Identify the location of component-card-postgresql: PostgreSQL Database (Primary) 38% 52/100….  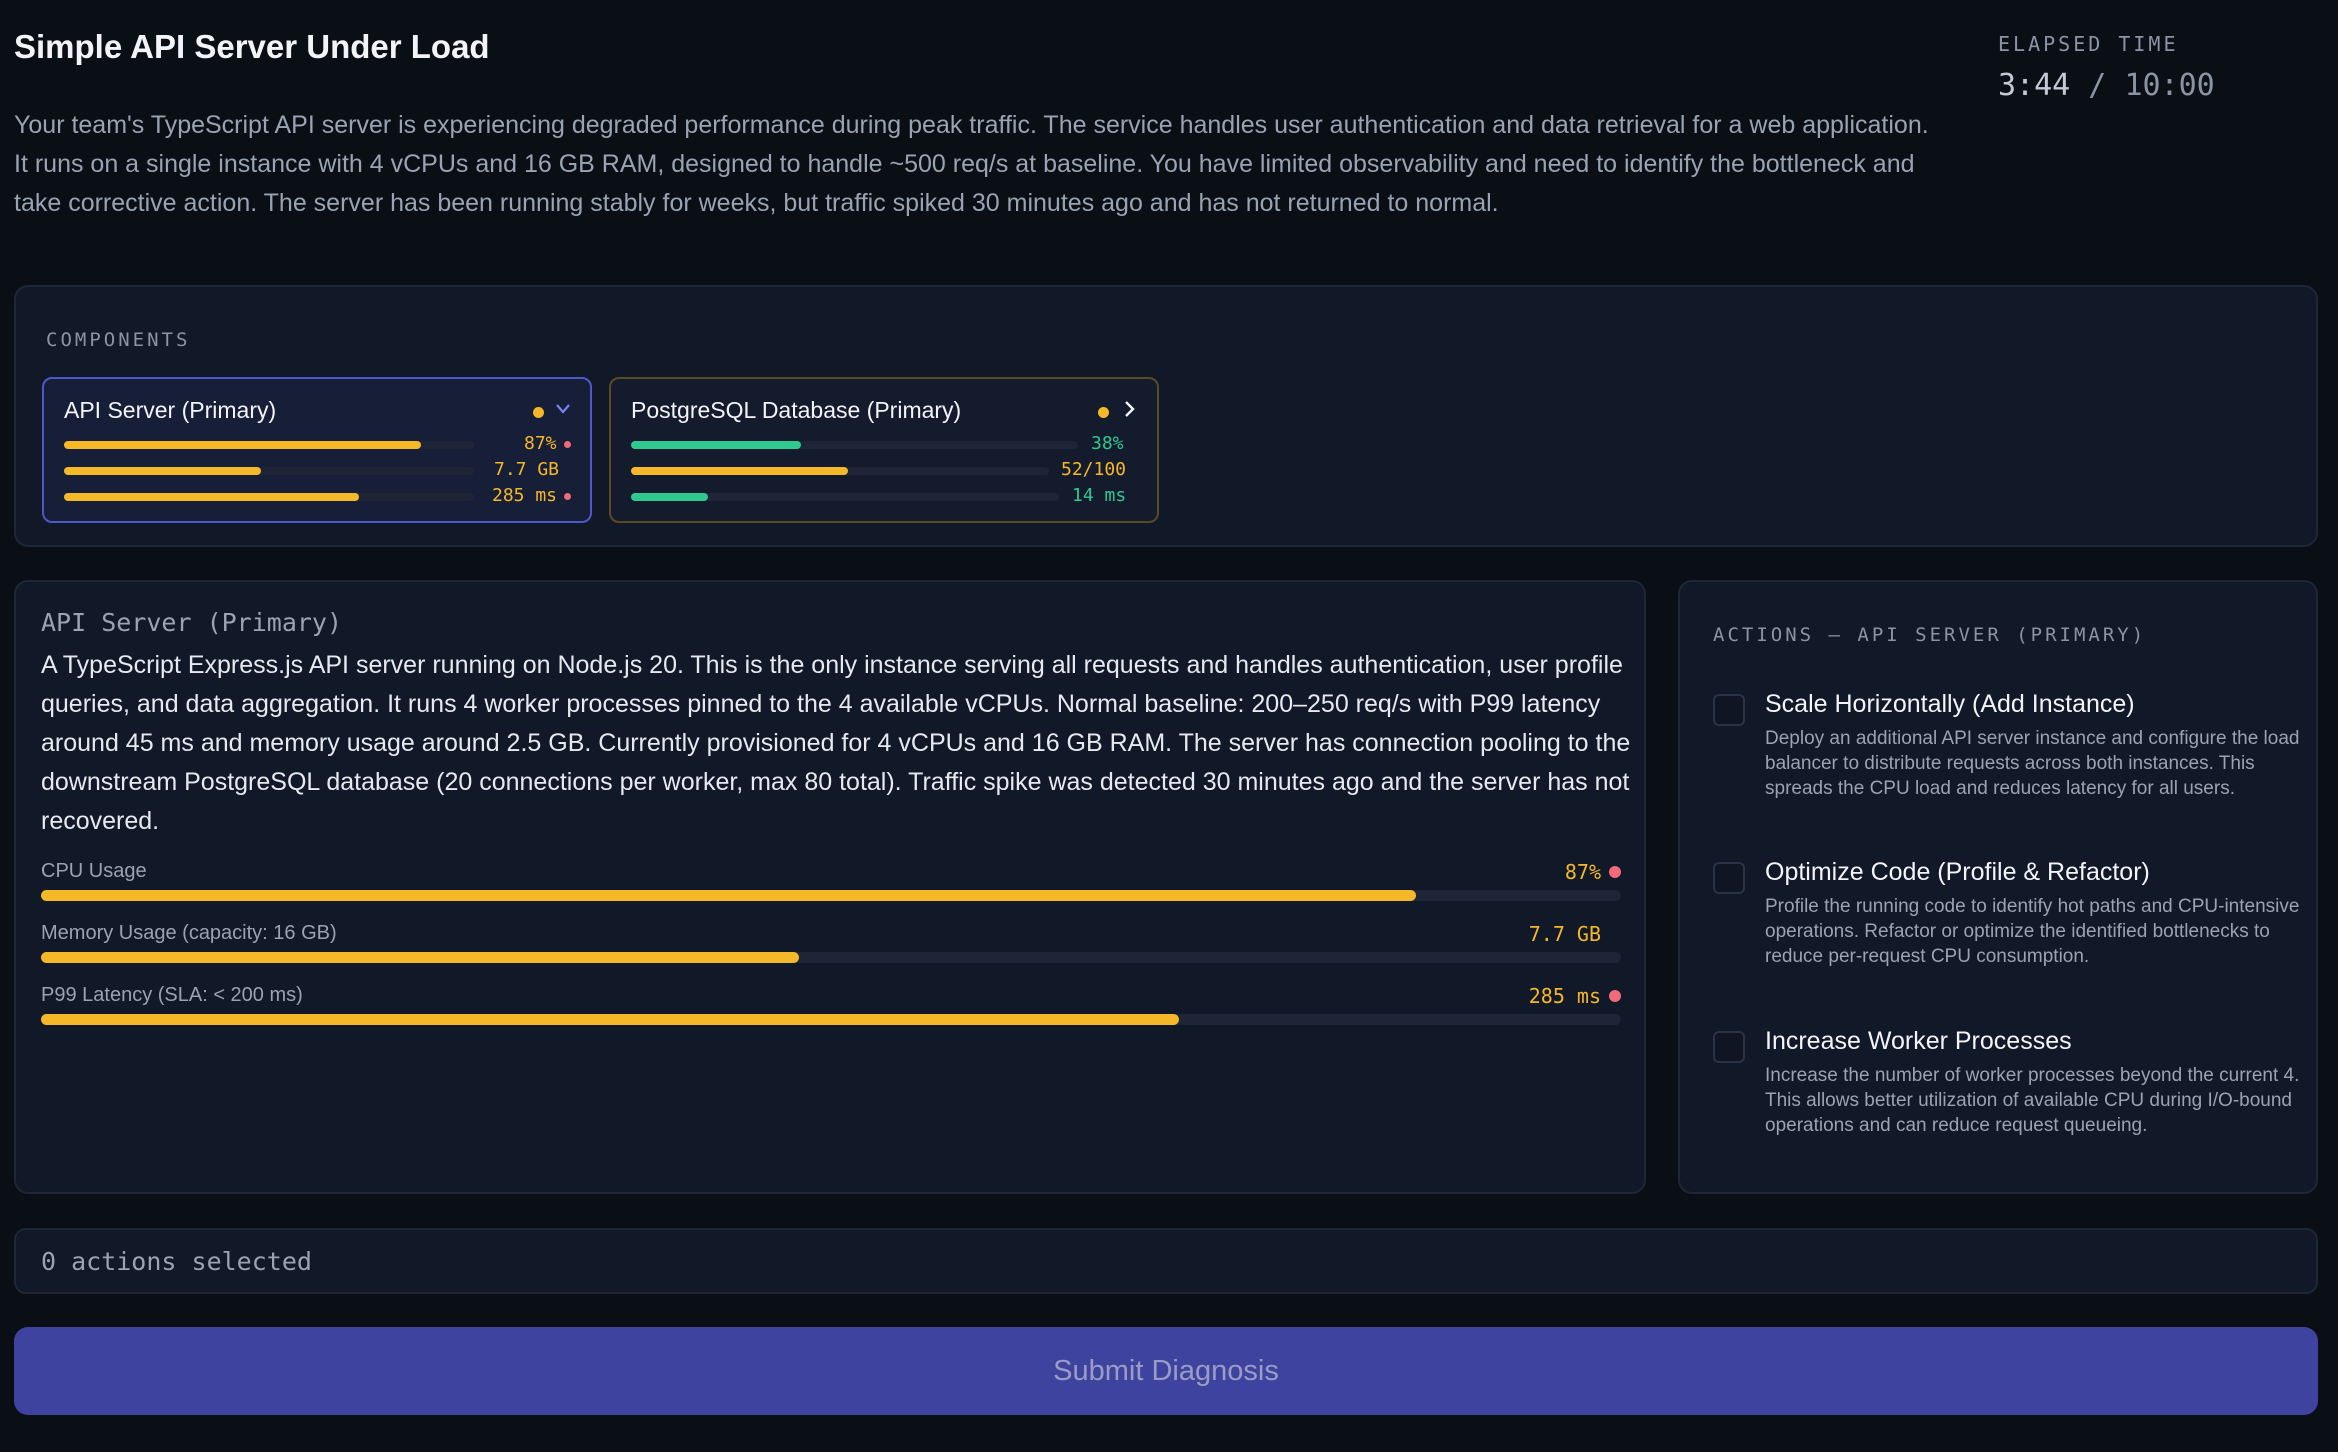
(884, 450).